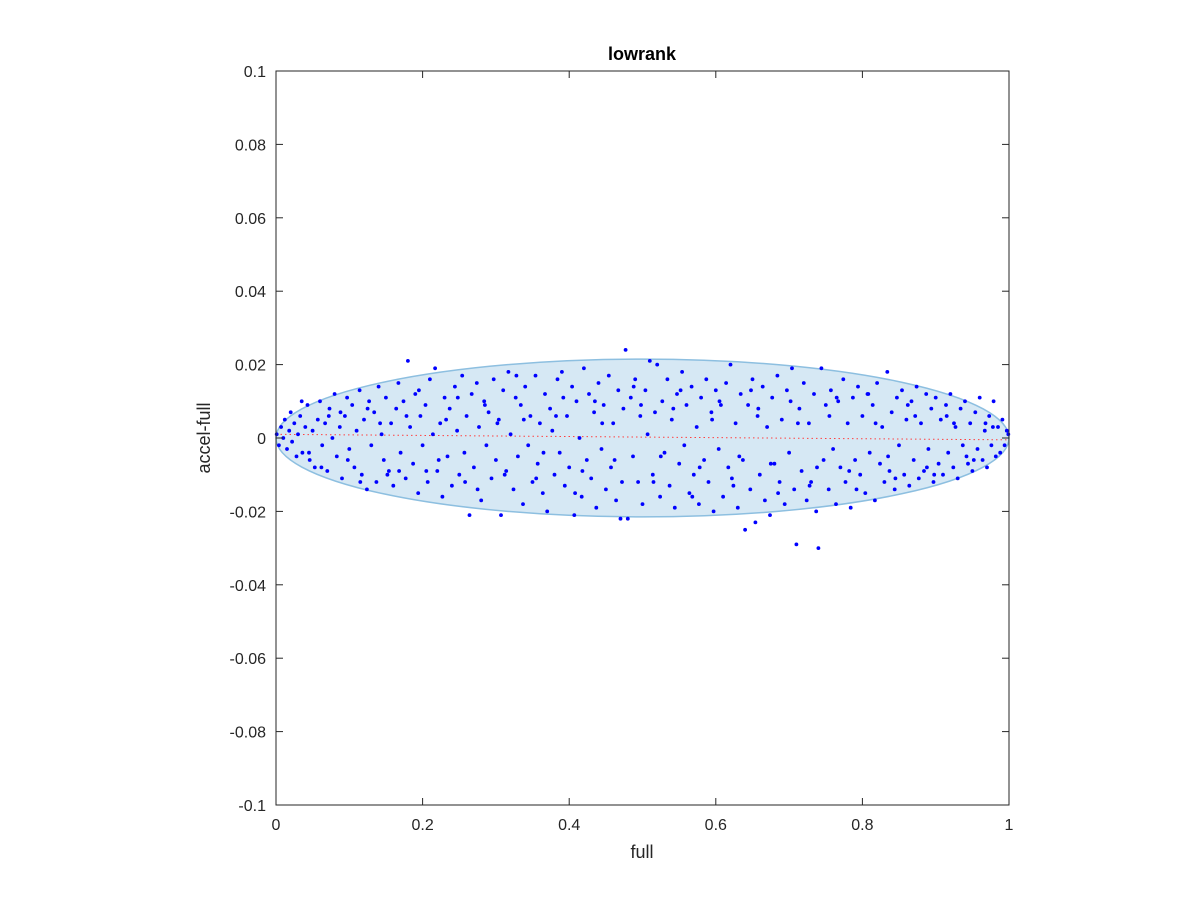  Describe the element at coordinates (248, 586) in the screenshot. I see `y-tick-label: -0.04` at that location.